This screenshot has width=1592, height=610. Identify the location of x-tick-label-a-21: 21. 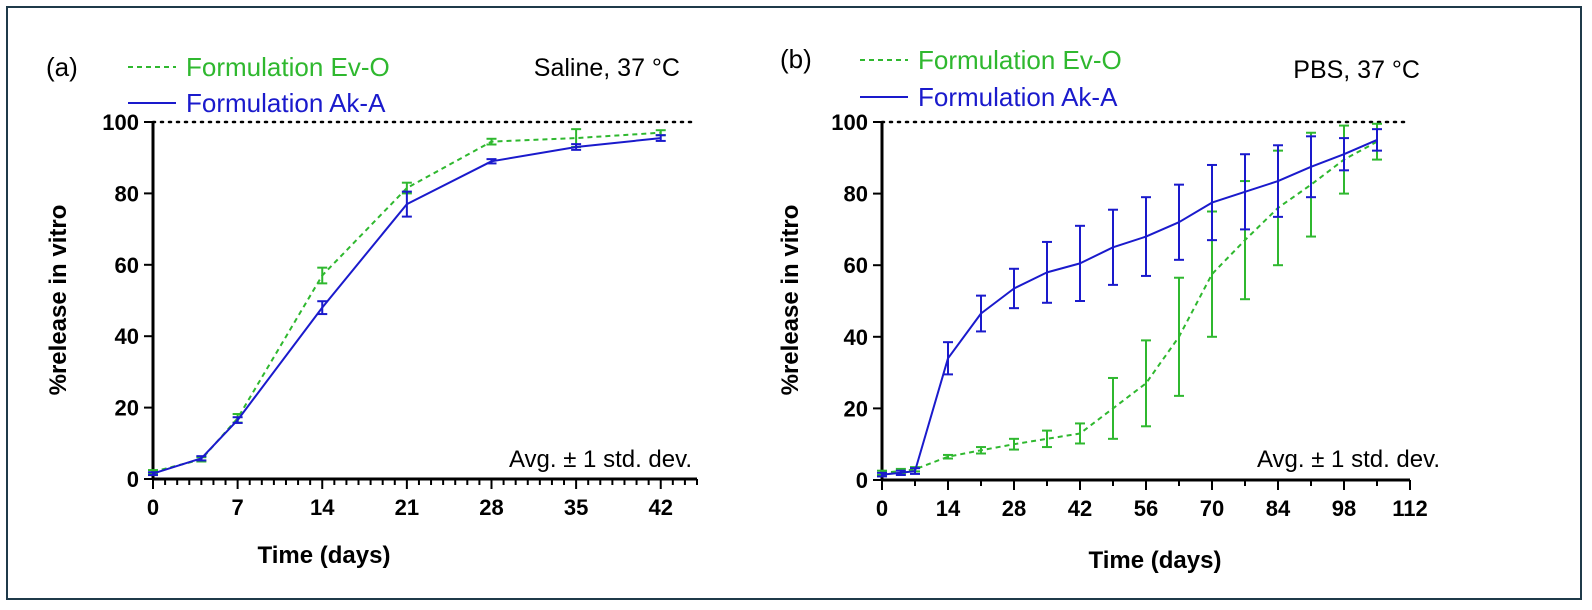
(407, 507).